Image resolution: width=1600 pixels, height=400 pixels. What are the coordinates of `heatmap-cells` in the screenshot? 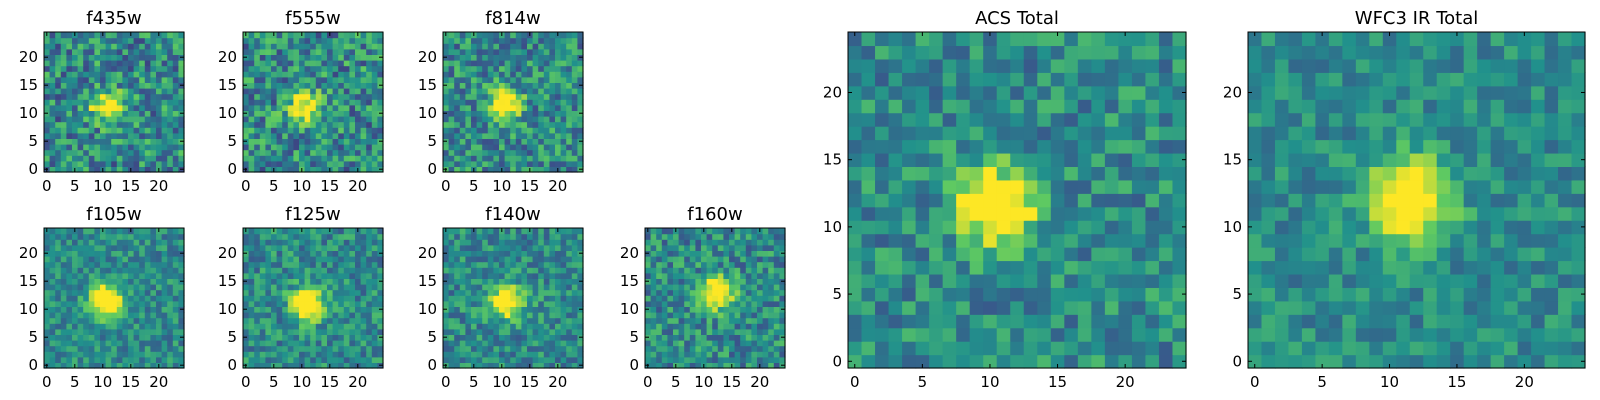 It's located at (313, 102).